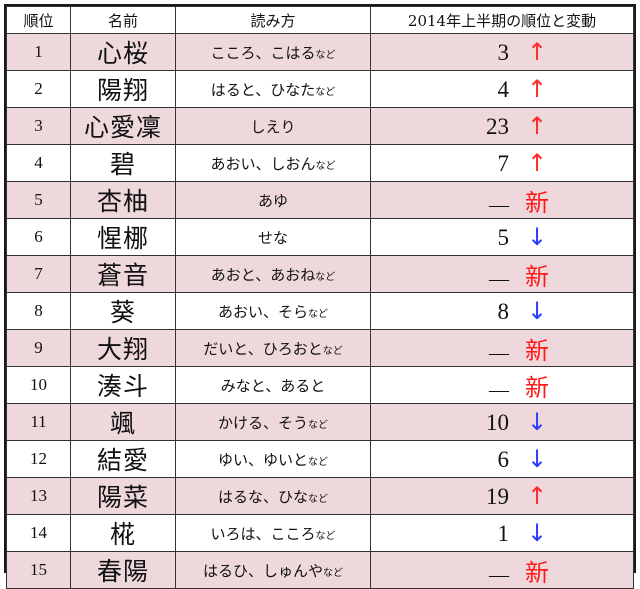 This screenshot has width=640, height=589. What do you see at coordinates (320, 200) in the screenshot?
I see `table-row: 5 杏柚 あゆ — 新` at bounding box center [320, 200].